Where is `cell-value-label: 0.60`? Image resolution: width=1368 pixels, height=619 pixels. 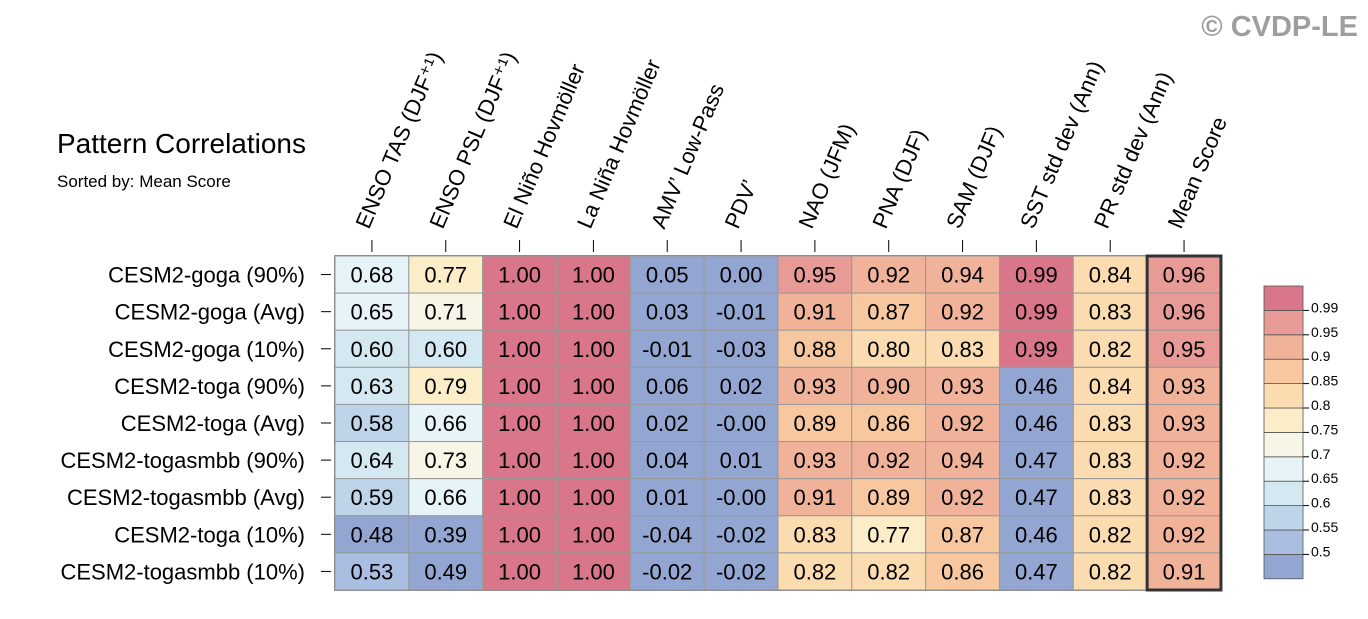 cell-value-label: 0.60 is located at coordinates (445, 349).